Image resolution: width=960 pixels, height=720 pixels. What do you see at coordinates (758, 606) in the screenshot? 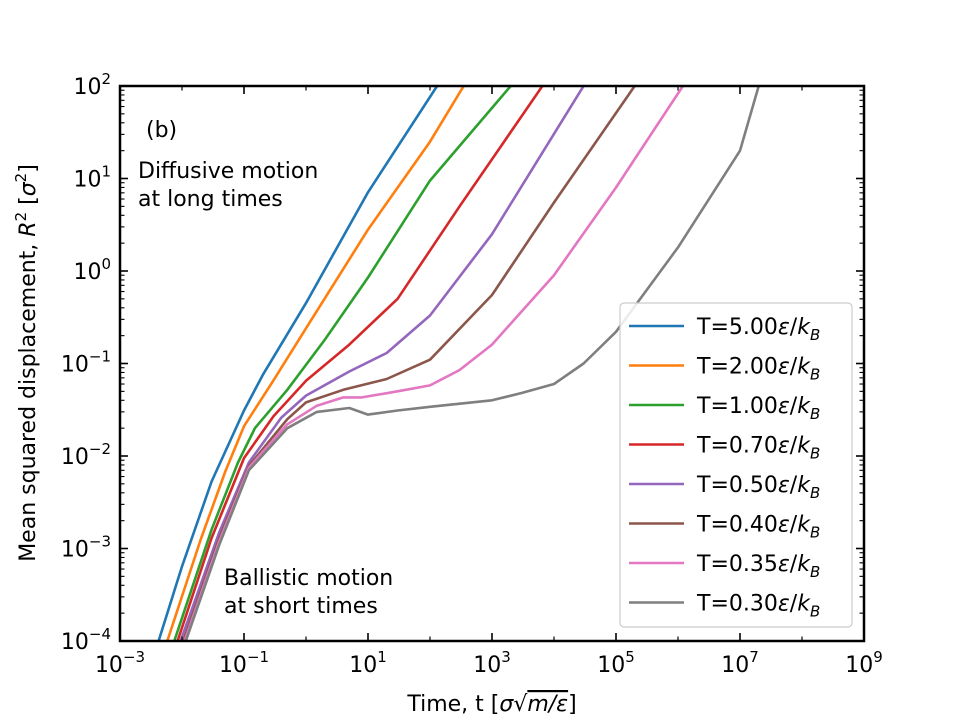
I see `legend-label-7: T=0.30ε/kB` at bounding box center [758, 606].